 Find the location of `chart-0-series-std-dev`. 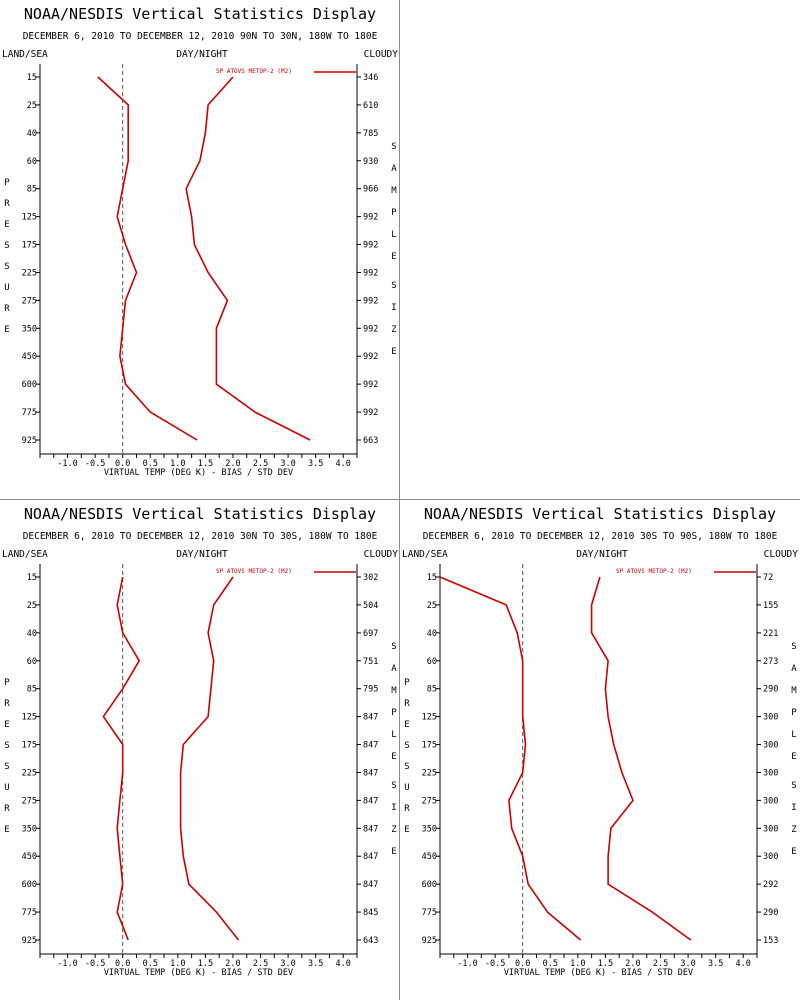

chart-0-series-std-dev is located at coordinates (248, 258).